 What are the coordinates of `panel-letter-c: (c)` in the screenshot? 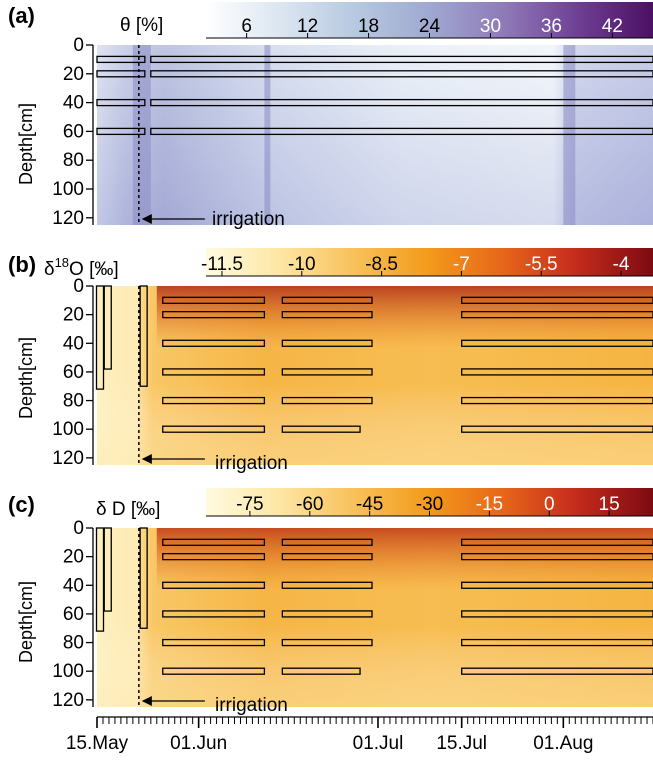 It's located at (21, 504).